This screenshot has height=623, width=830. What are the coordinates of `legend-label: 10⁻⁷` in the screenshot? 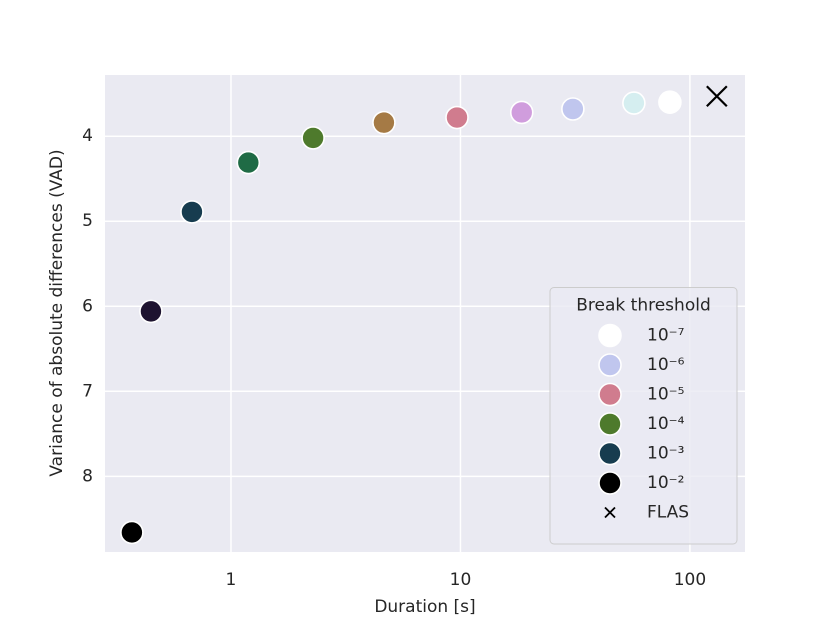 It's located at (666, 336).